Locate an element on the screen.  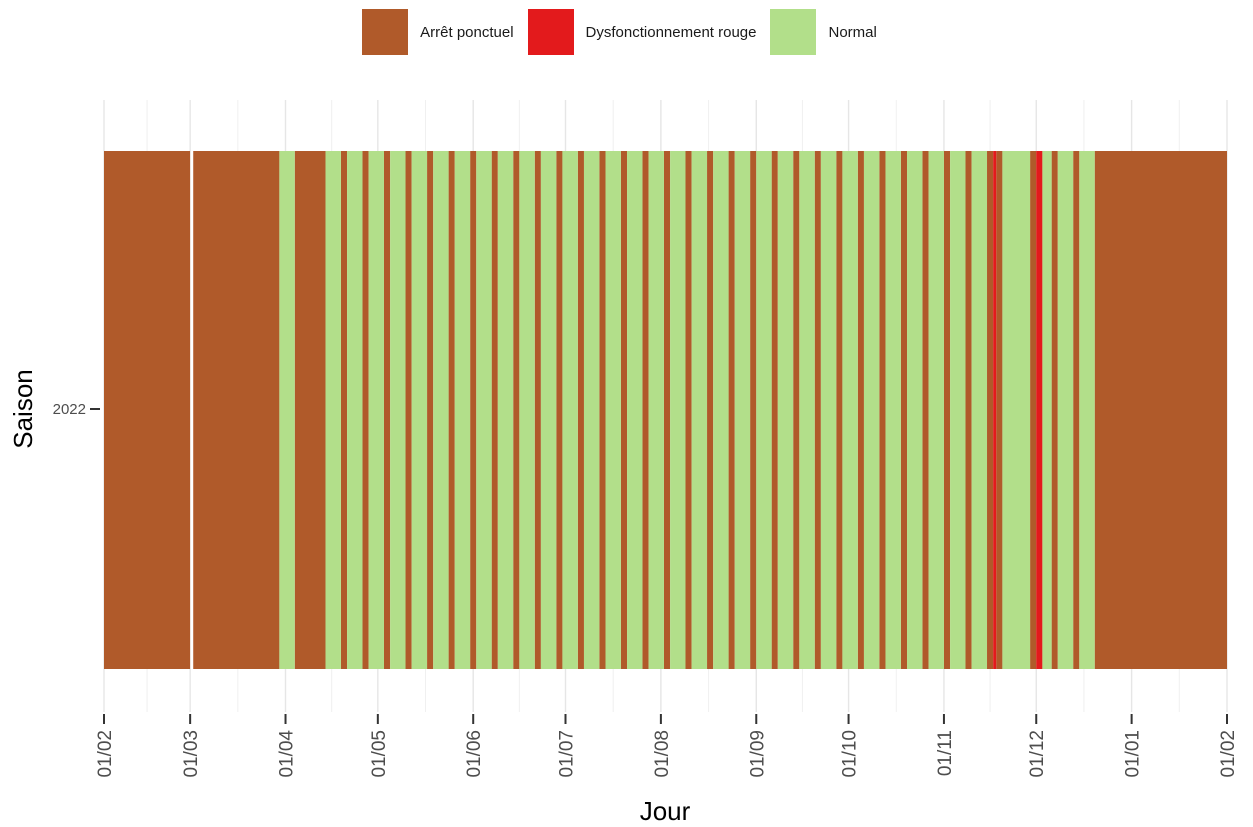
y-tick-label: 2022 is located at coordinates (69, 409).